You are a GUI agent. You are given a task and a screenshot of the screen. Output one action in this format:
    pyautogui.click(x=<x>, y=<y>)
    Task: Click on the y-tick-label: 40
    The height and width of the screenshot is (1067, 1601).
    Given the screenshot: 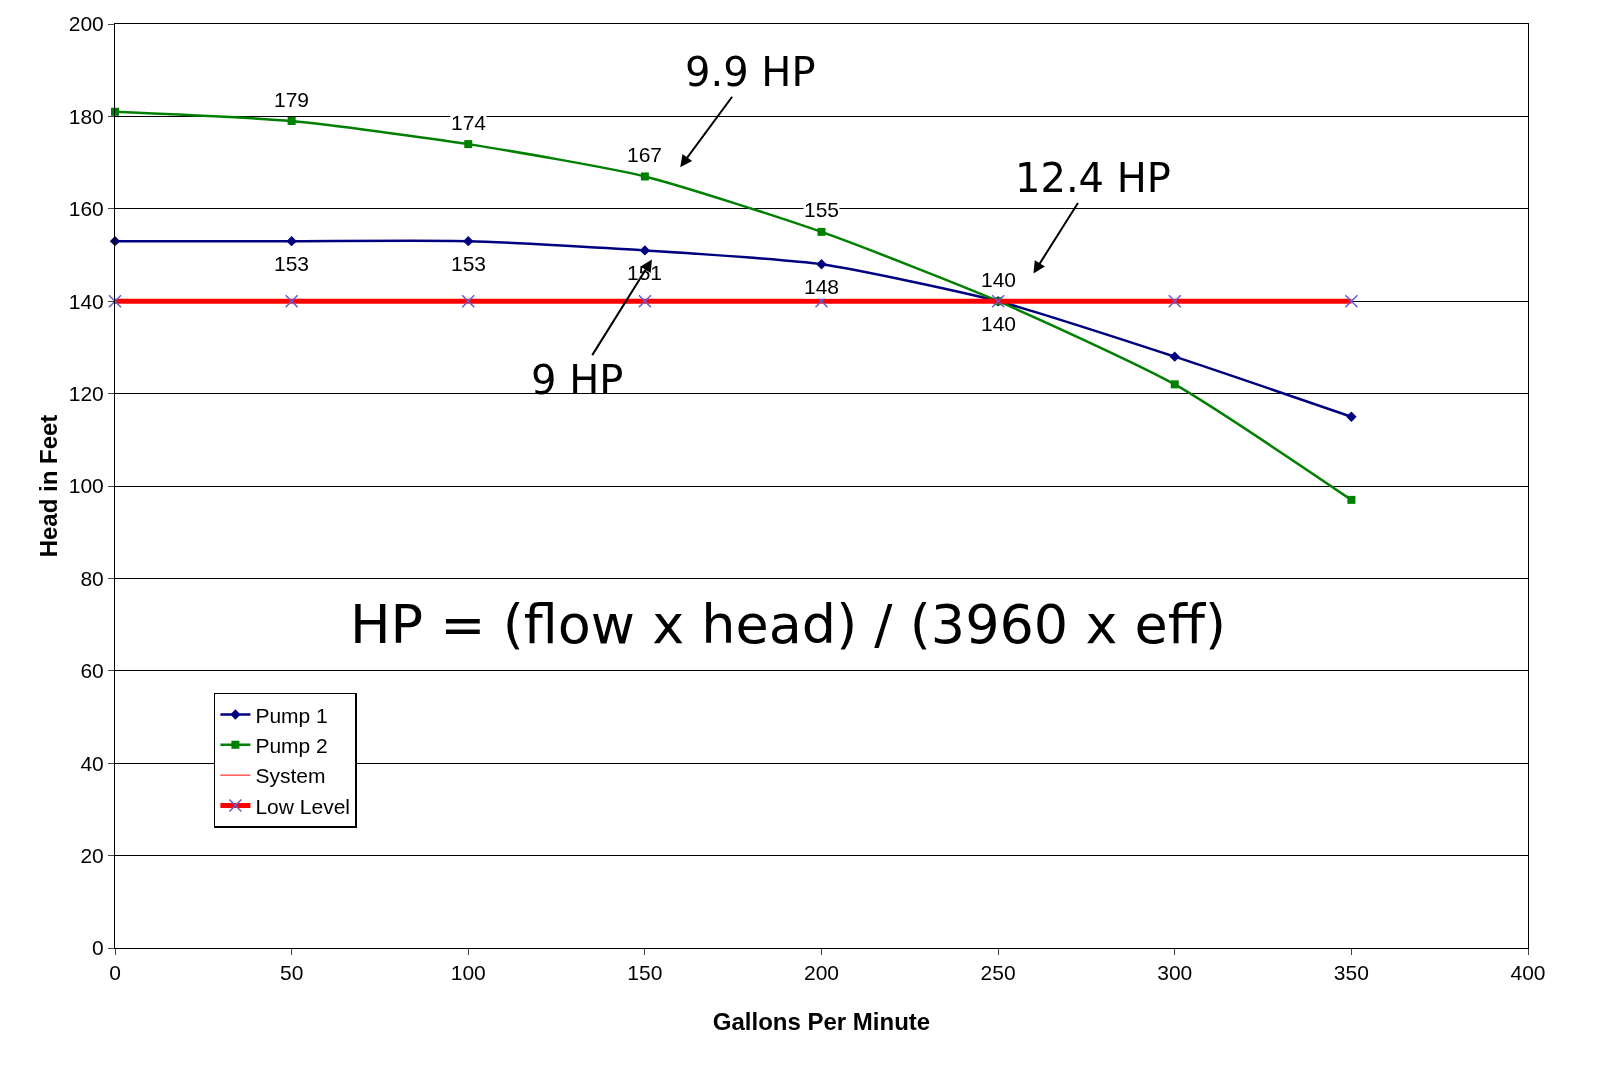 What is the action you would take?
    pyautogui.click(x=92, y=763)
    